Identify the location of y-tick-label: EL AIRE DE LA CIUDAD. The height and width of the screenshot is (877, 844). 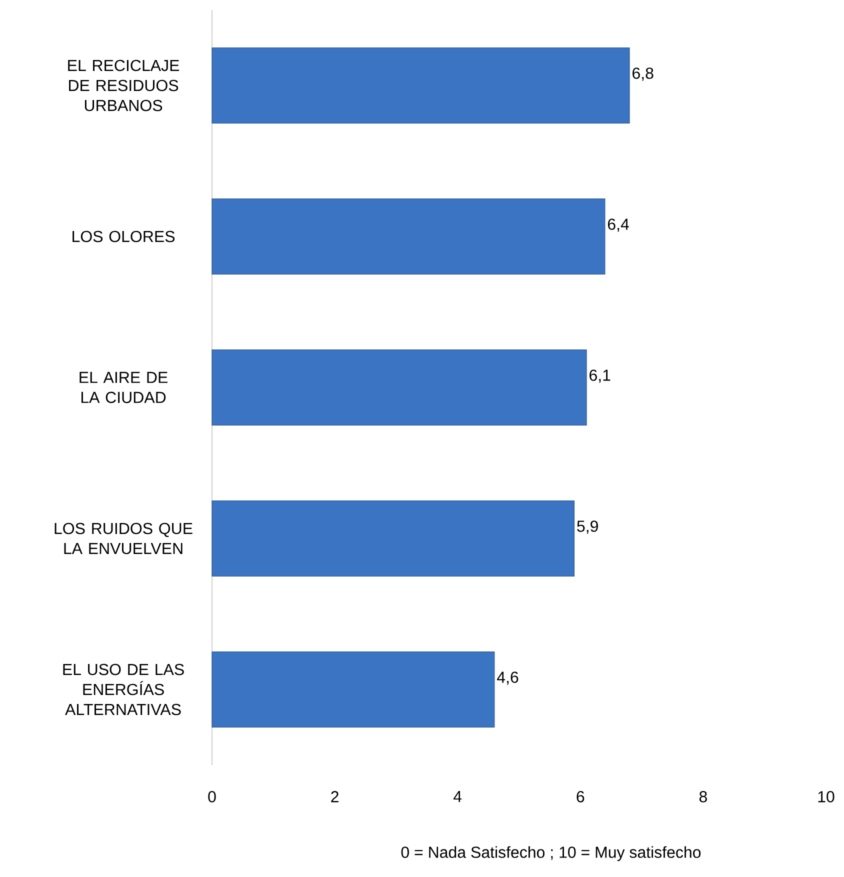
(124, 388).